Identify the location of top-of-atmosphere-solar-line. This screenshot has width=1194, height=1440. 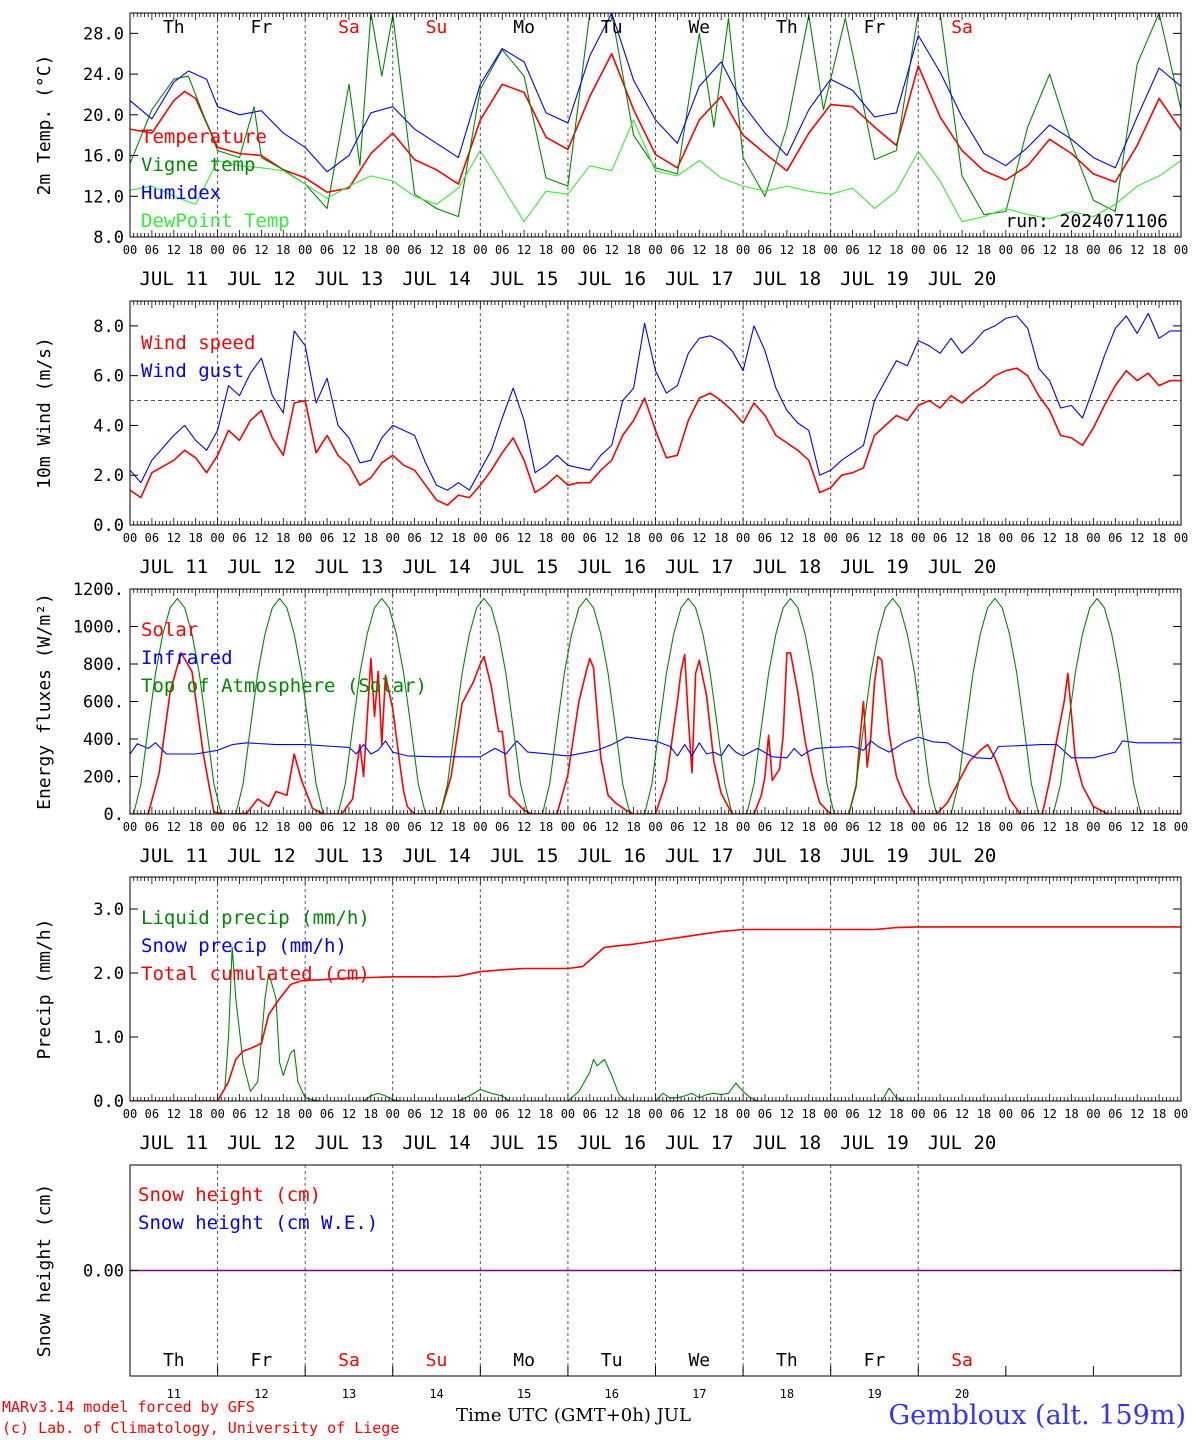
(655, 705).